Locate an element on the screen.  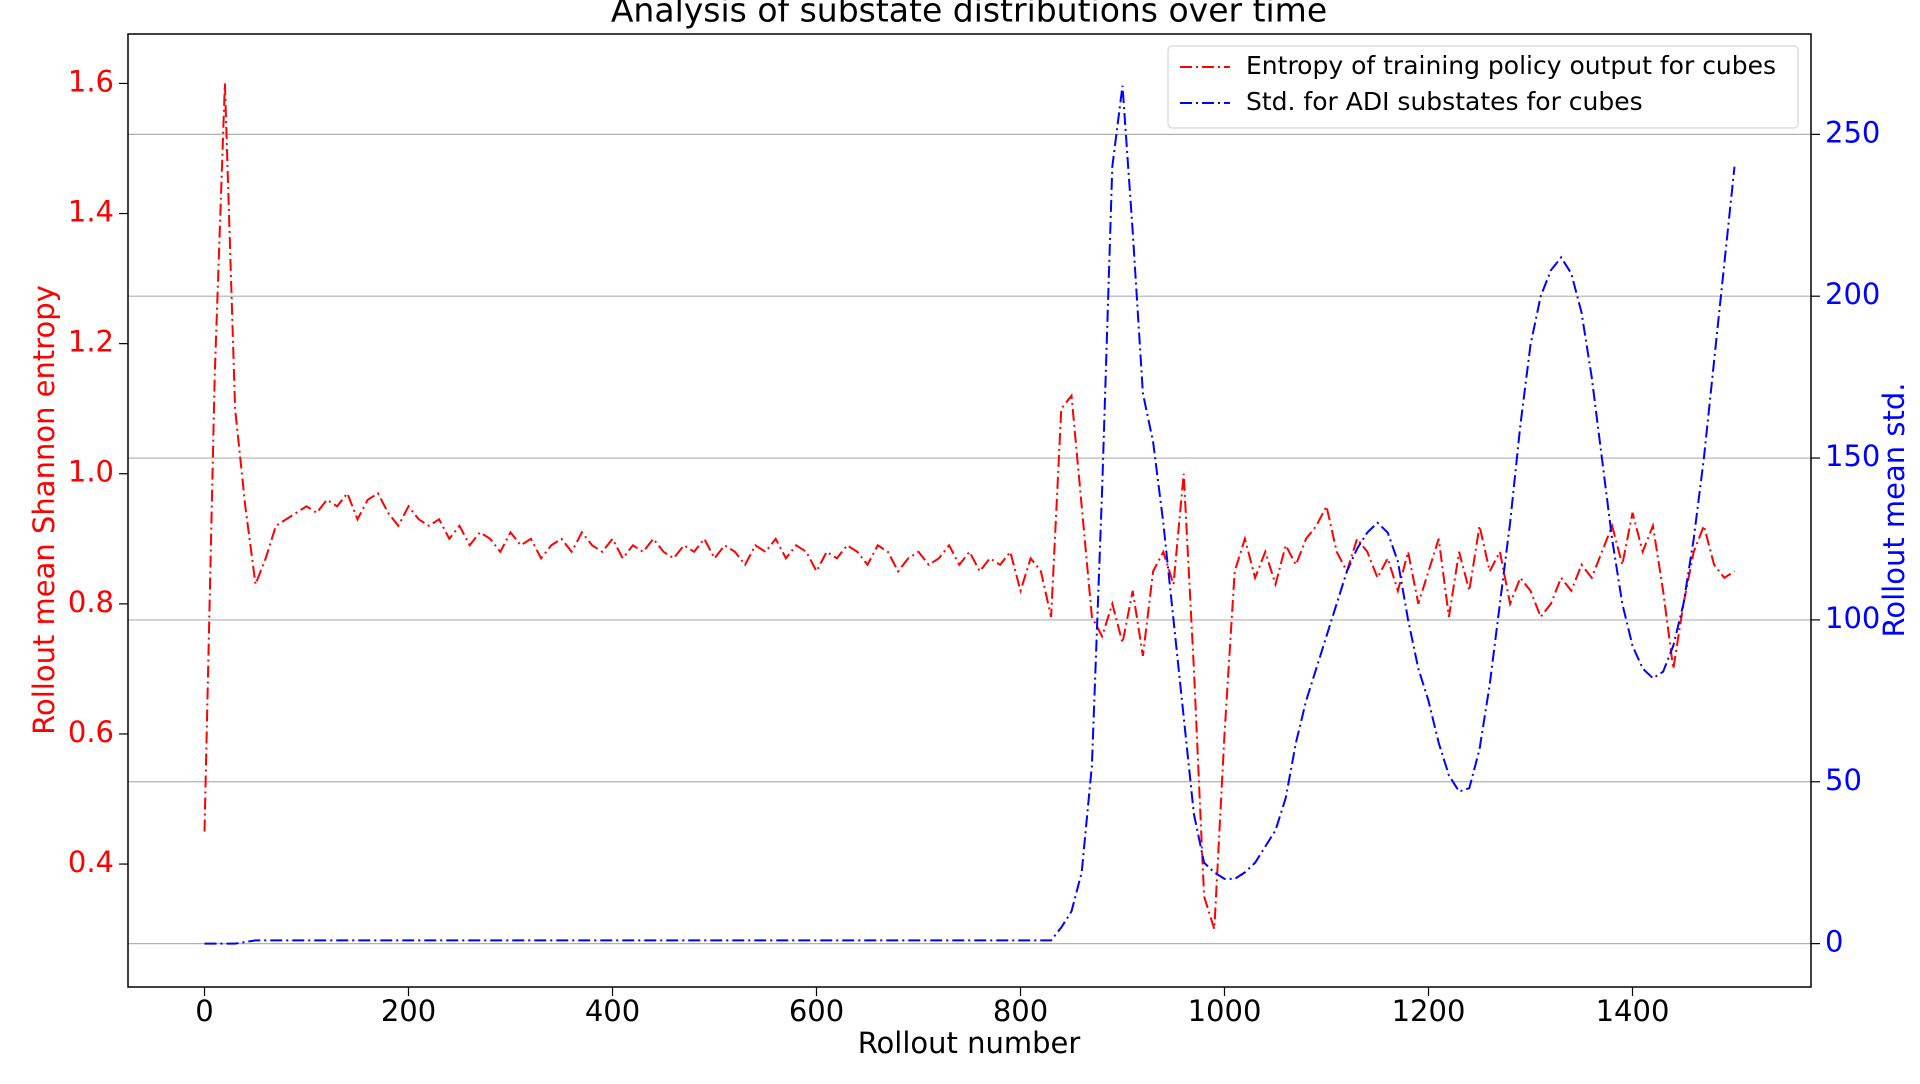
y2-tick-label: 200 is located at coordinates (1852, 294).